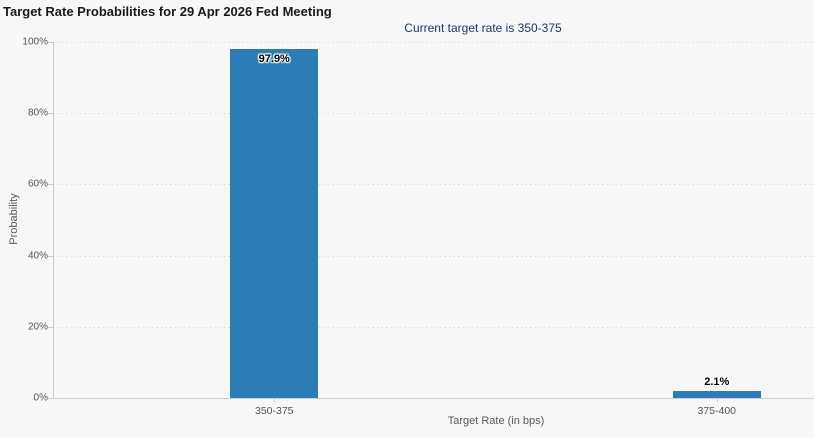  What do you see at coordinates (717, 411) in the screenshot?
I see `x-tick-label: 375-400` at bounding box center [717, 411].